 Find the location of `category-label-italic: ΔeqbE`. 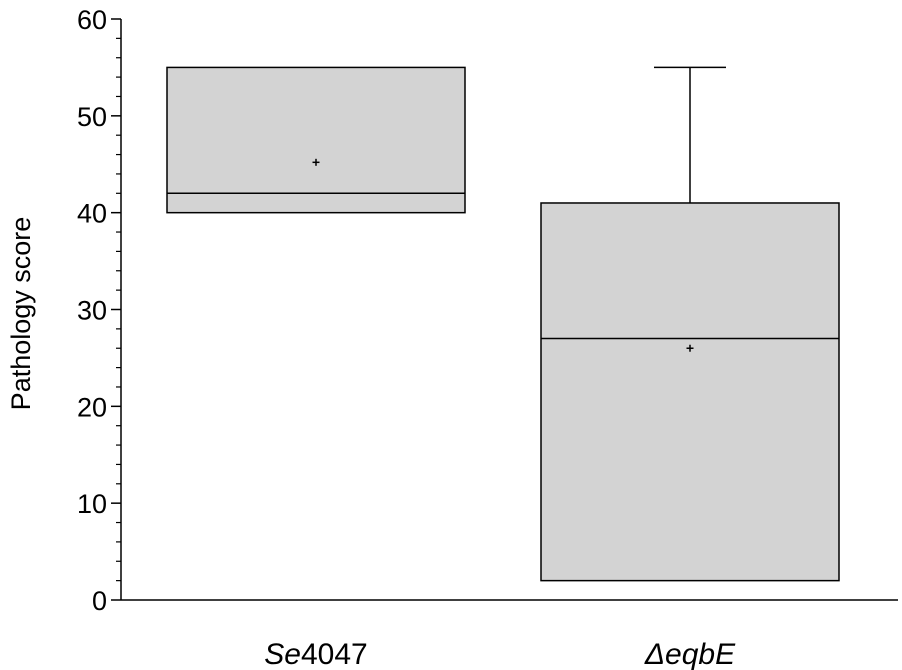

category-label-italic: ΔeqbE is located at coordinates (690, 654).